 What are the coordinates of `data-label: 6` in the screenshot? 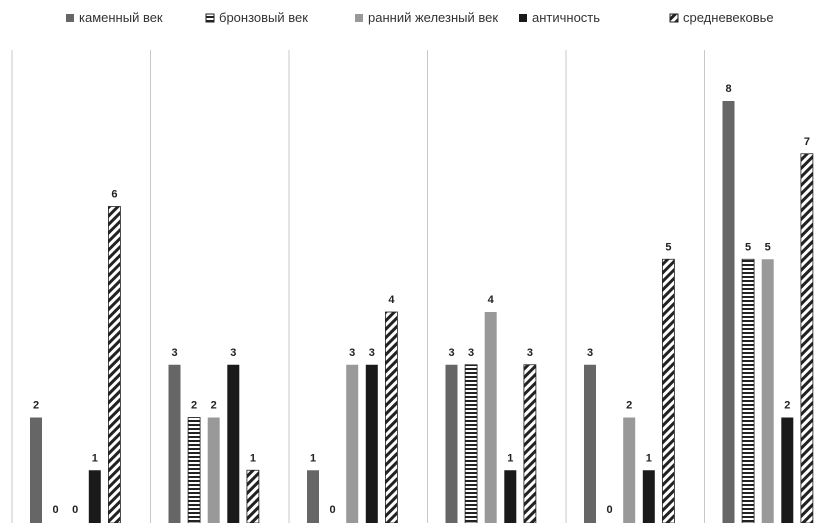 It's located at (114, 195).